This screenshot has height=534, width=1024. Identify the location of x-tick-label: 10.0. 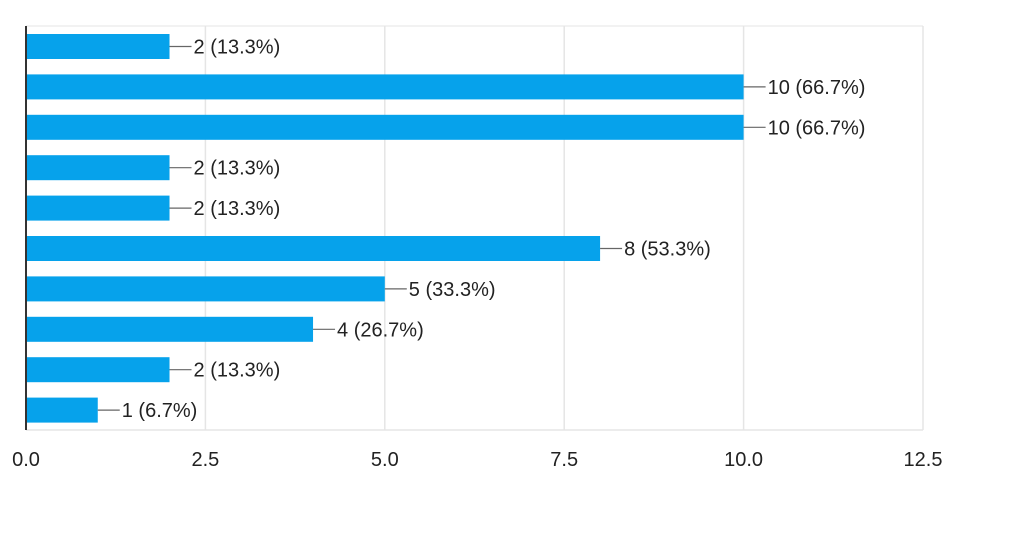
(743, 460).